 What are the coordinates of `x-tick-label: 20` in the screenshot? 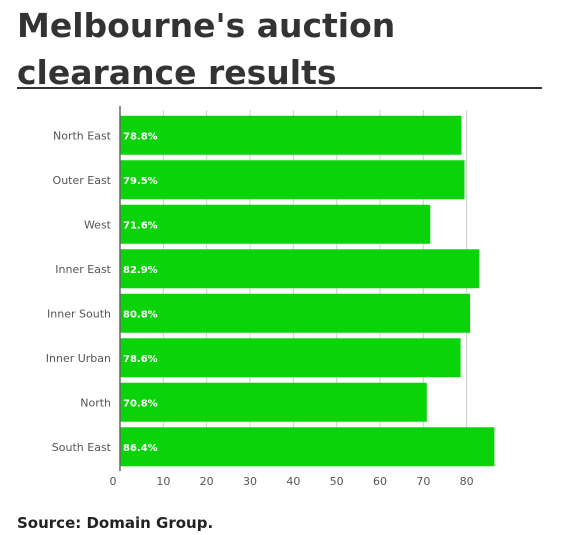 It's located at (207, 481).